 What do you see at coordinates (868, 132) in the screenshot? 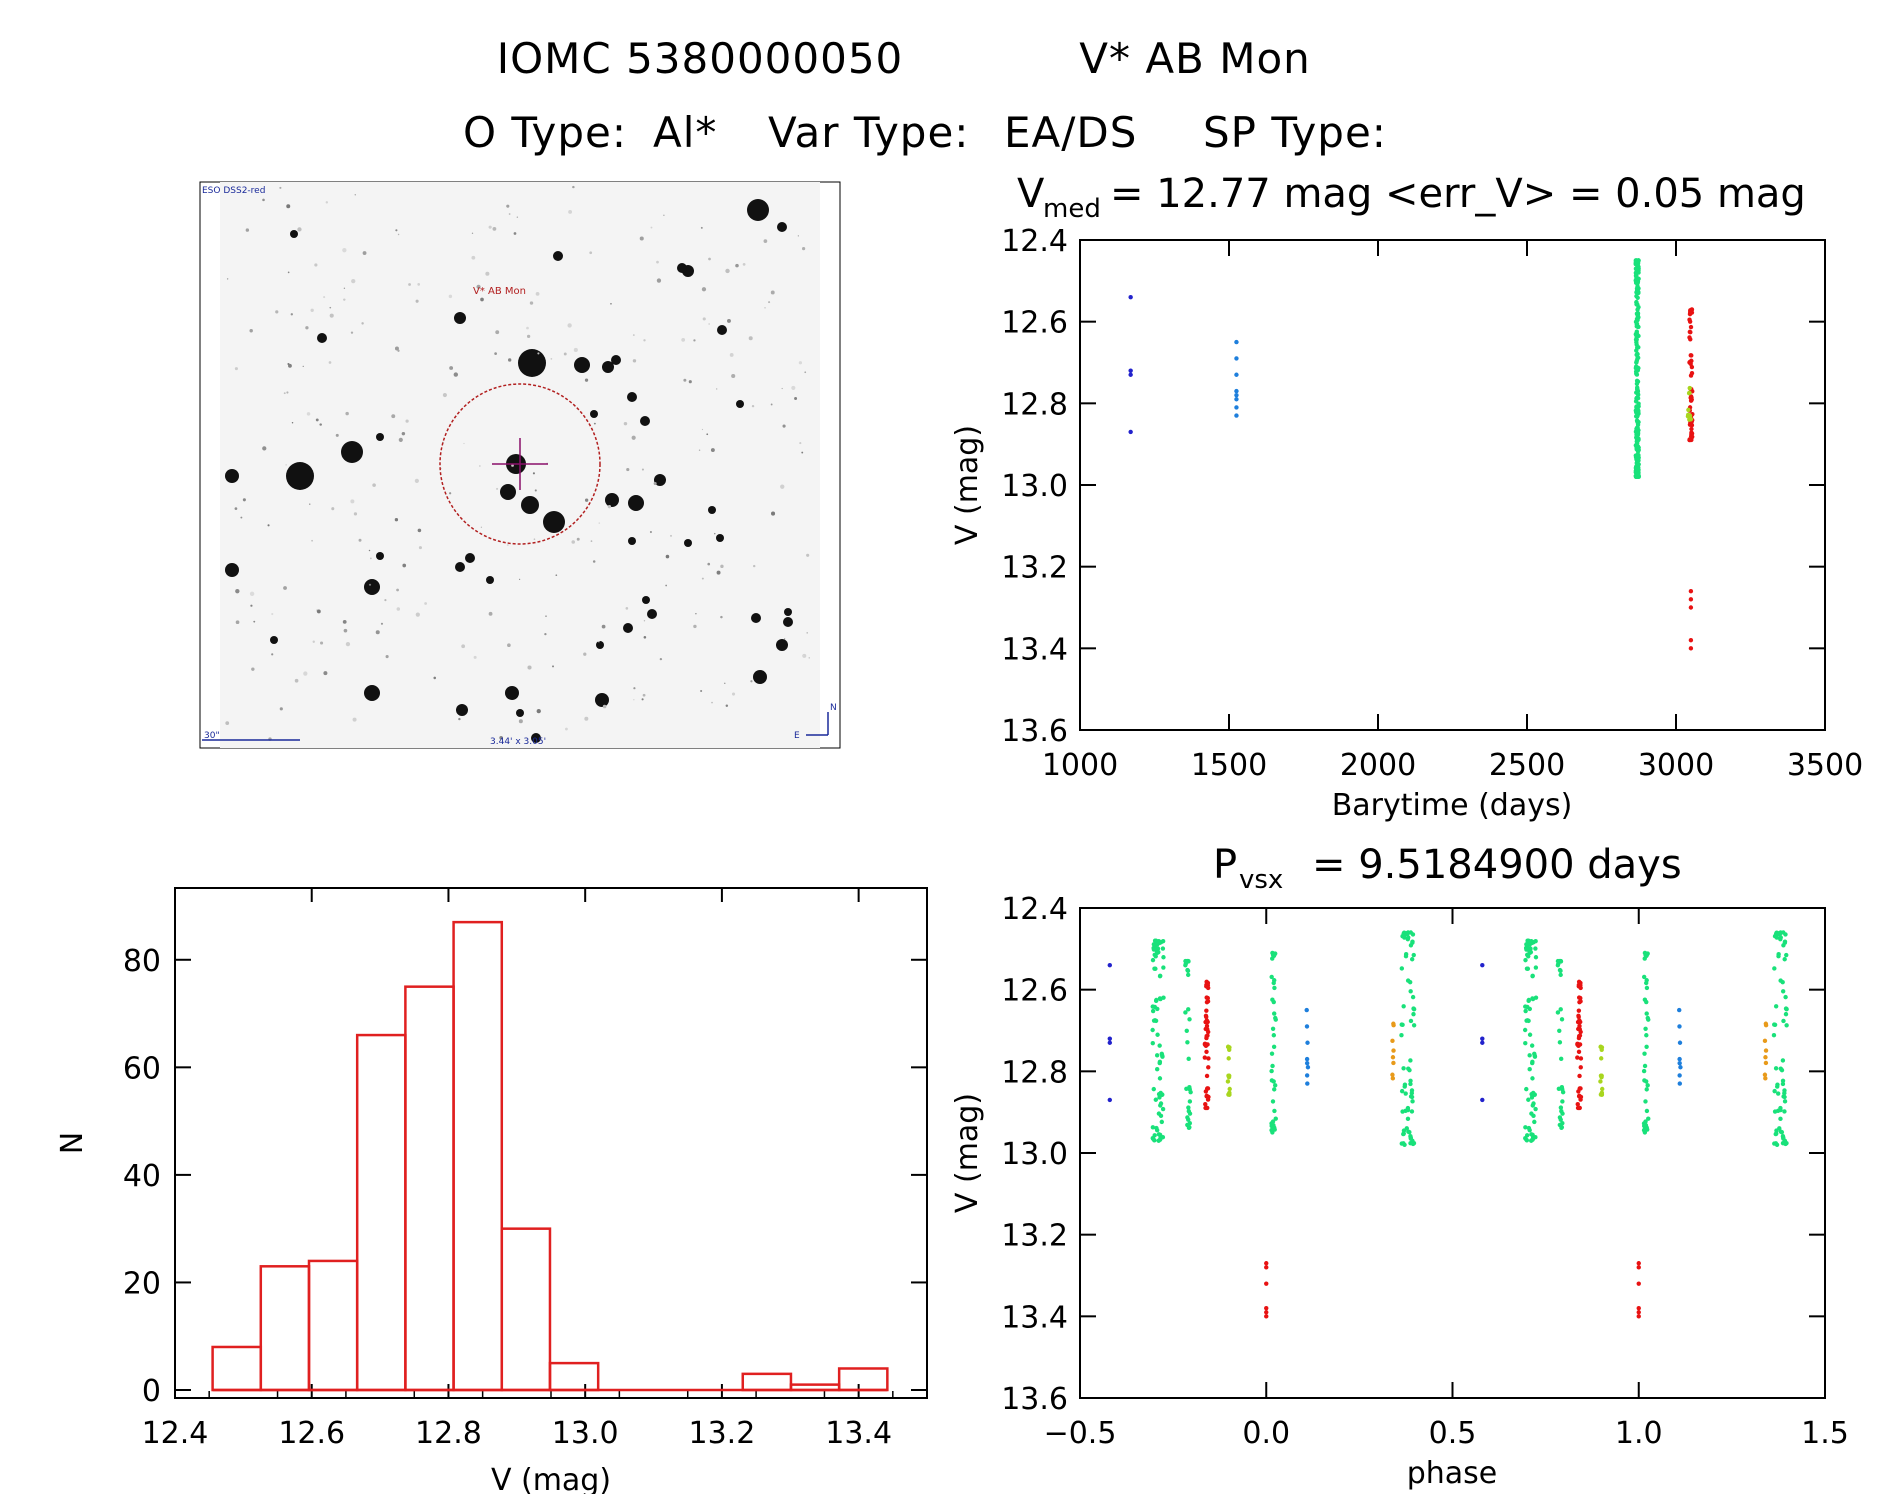
I see `vartype-label: Var Type:` at bounding box center [868, 132].